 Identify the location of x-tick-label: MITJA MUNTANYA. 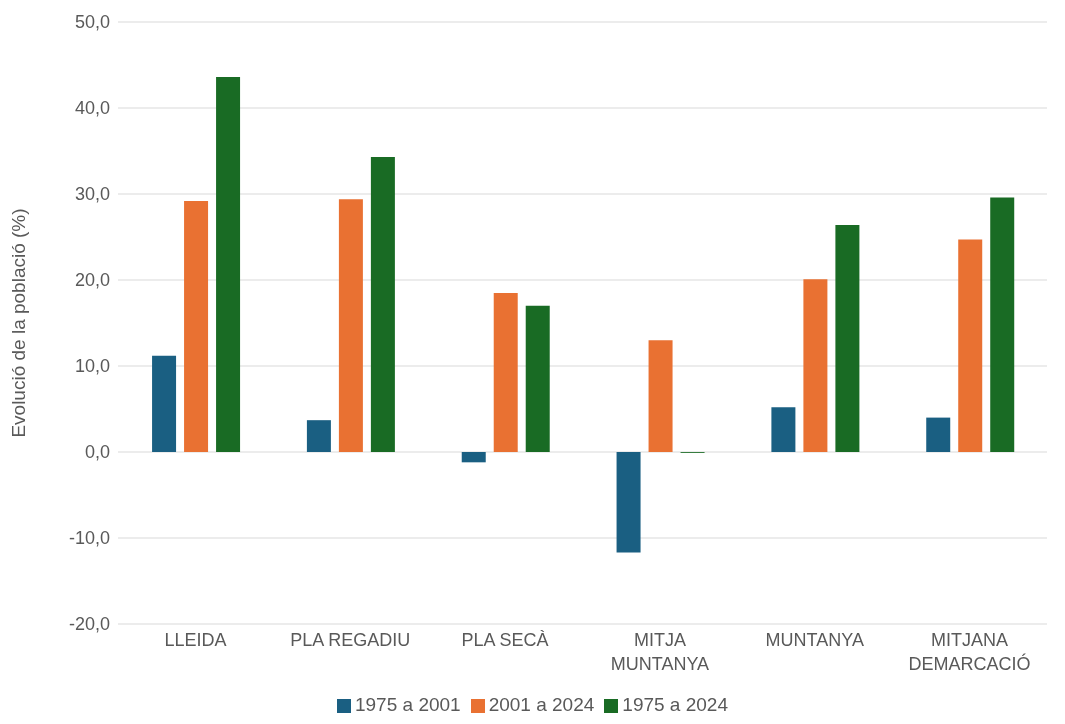
(660, 652).